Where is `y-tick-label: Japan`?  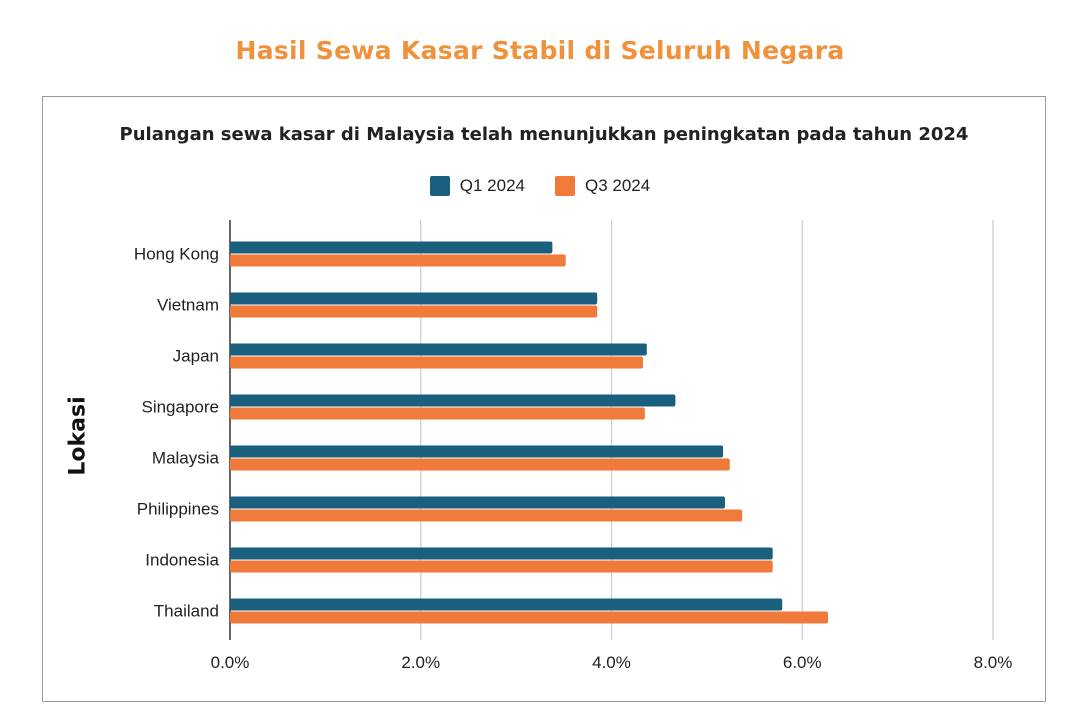 y-tick-label: Japan is located at coordinates (196, 356).